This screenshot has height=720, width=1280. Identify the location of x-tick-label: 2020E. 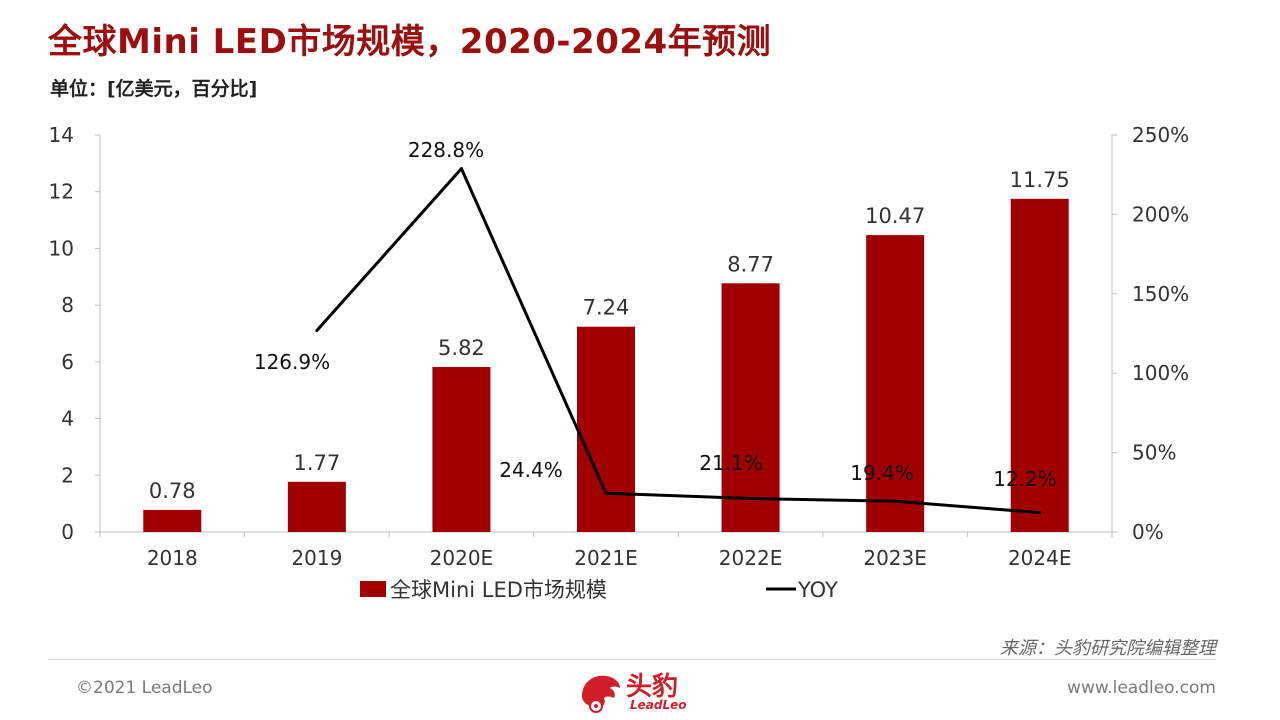
(462, 558).